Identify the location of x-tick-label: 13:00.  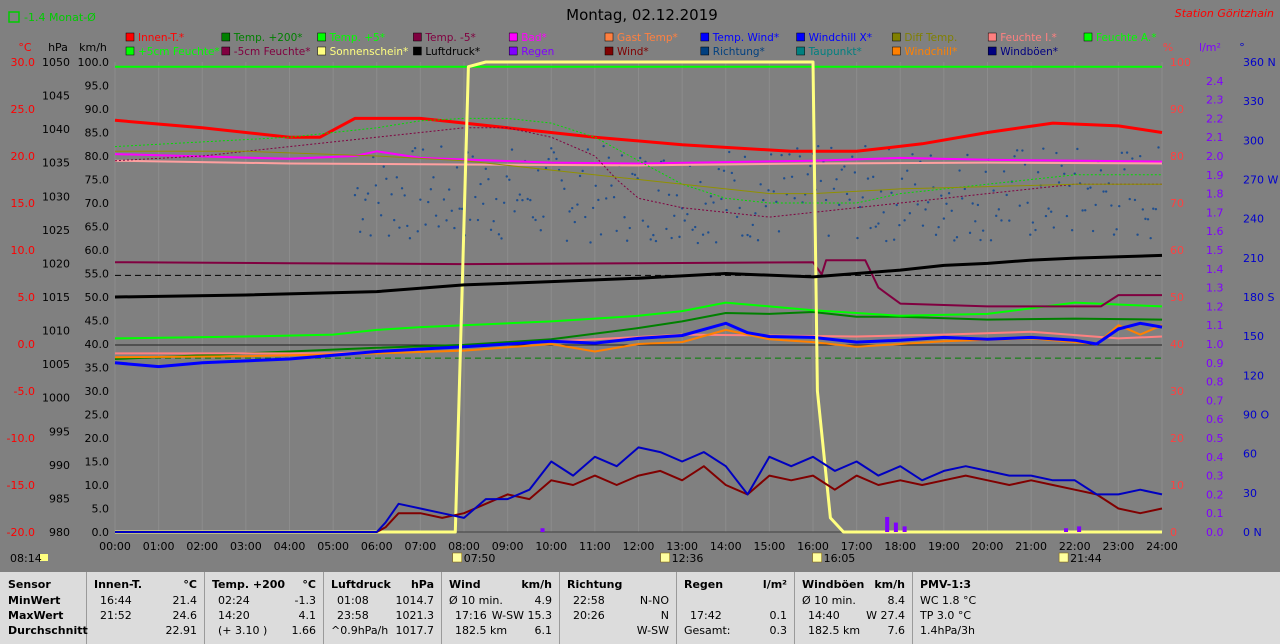
(682, 546).